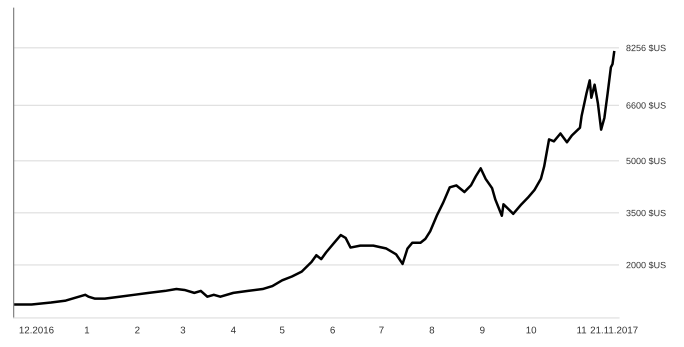 The image size is (684, 347). What do you see at coordinates (282, 330) in the screenshot?
I see `x-tick-label: 5` at bounding box center [282, 330].